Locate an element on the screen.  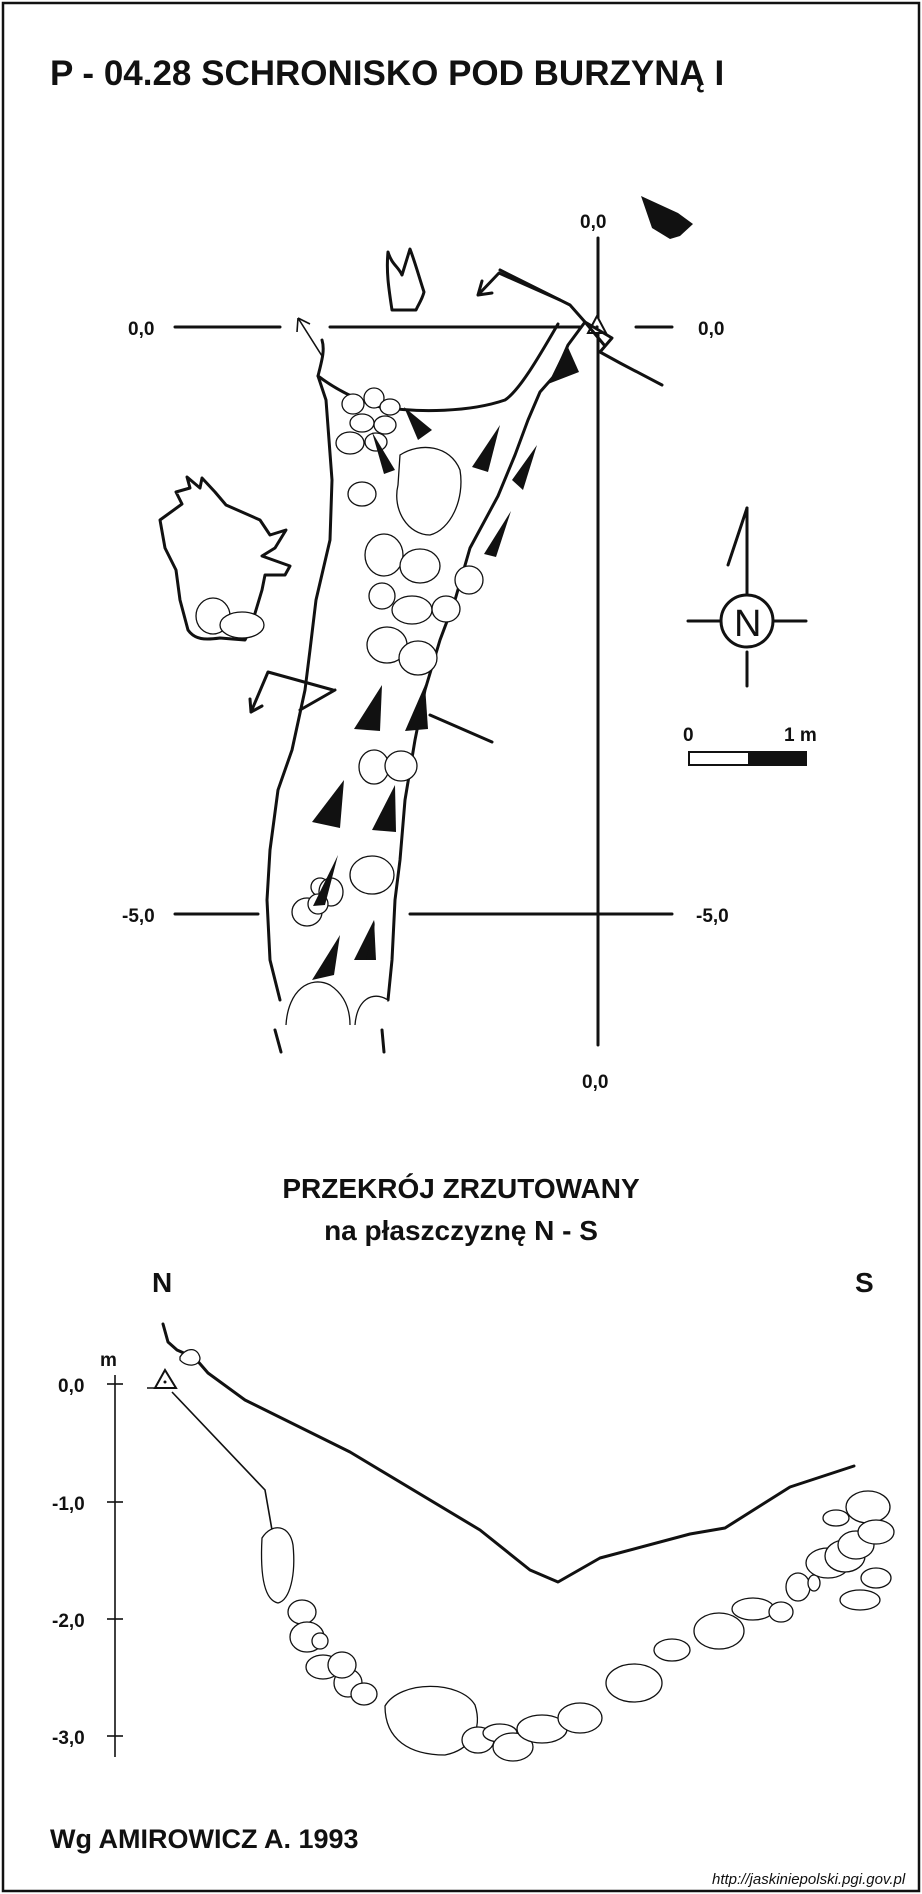
scale-label-one-meter: 1 m is located at coordinates (800, 735).